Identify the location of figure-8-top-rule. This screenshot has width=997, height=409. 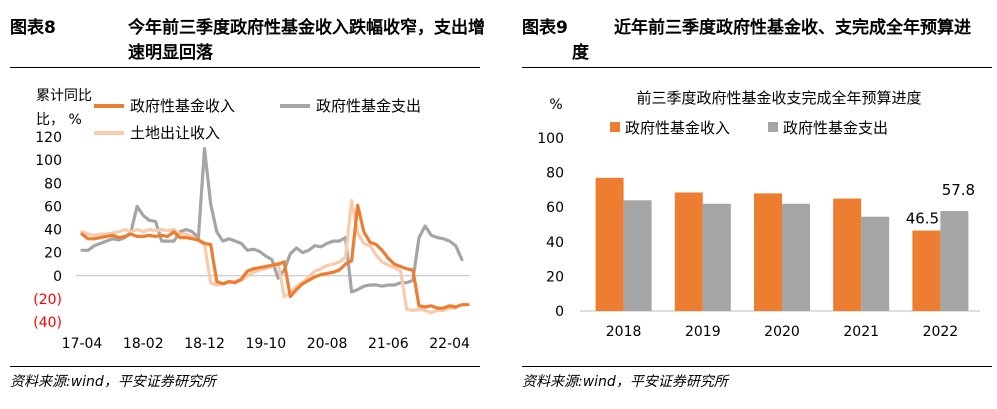
(245, 67).